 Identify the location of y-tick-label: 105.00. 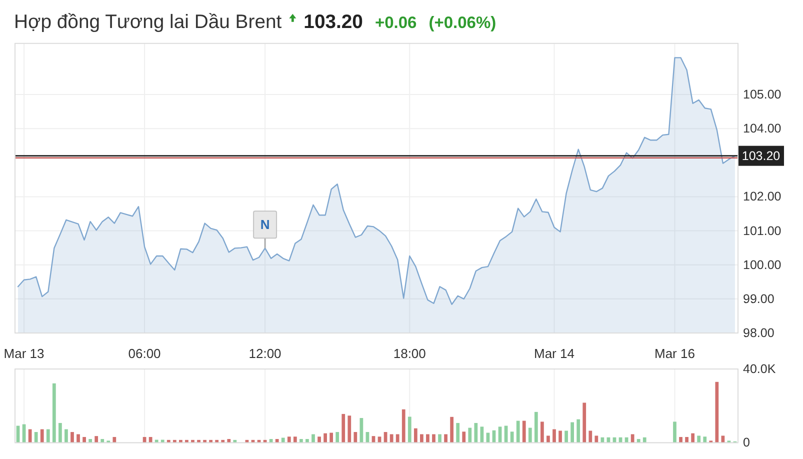
(762, 95).